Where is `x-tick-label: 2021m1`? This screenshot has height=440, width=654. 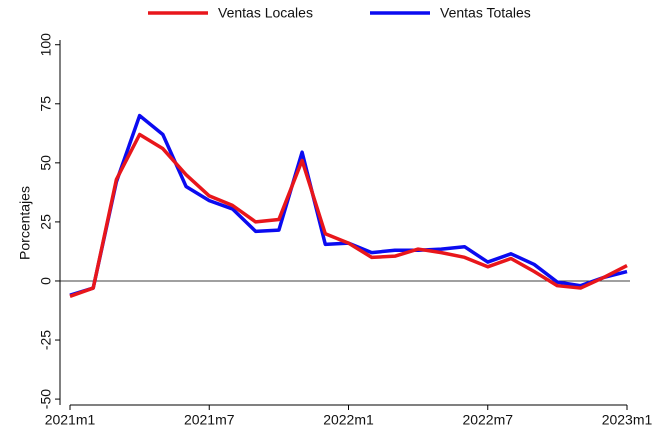
x-tick-label: 2021m1 is located at coordinates (70, 420).